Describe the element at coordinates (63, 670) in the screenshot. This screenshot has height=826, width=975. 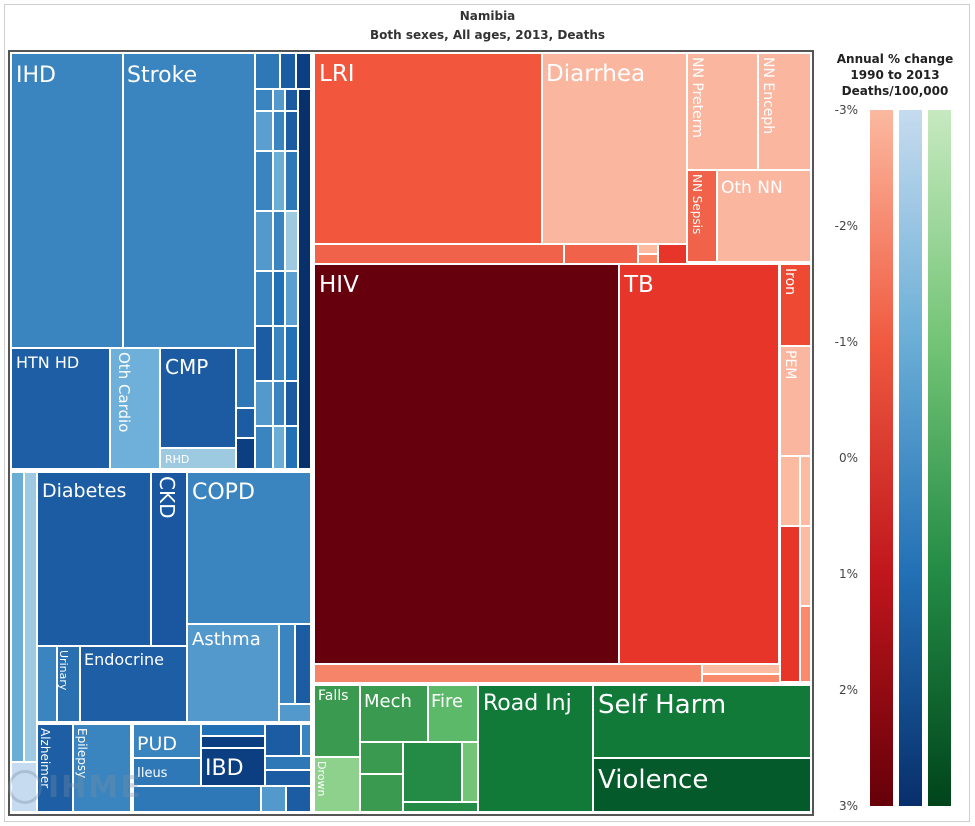
I see `cause-label: Urinary` at that location.